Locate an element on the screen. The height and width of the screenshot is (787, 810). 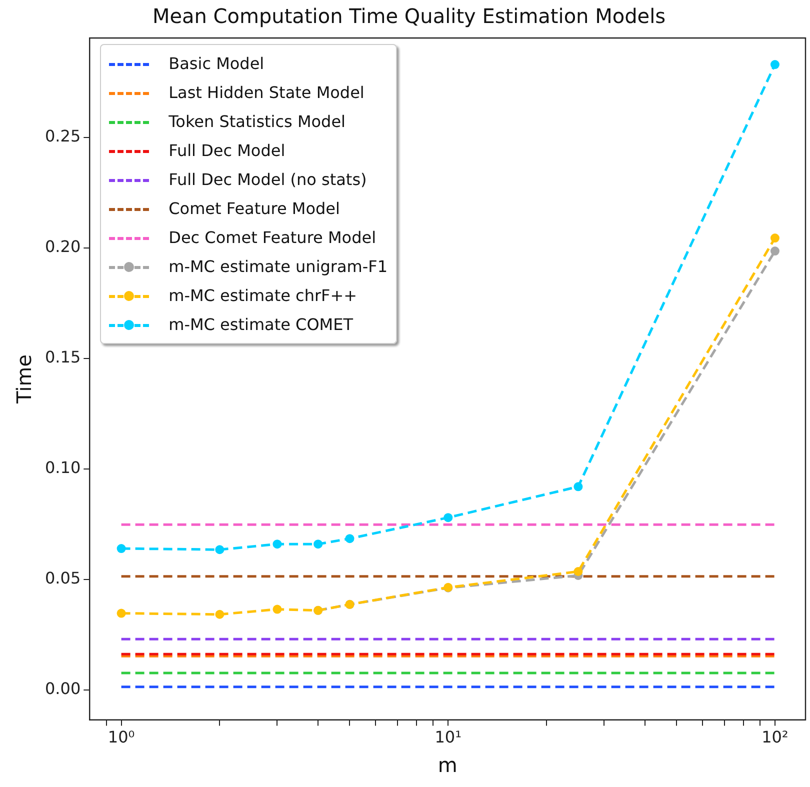
x-tick-label: 10¹ is located at coordinates (448, 737).